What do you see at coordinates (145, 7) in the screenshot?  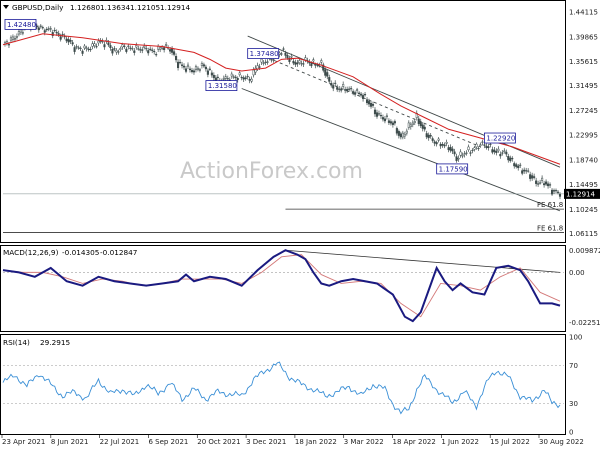 I see `price-low: 1.12105` at bounding box center [145, 7].